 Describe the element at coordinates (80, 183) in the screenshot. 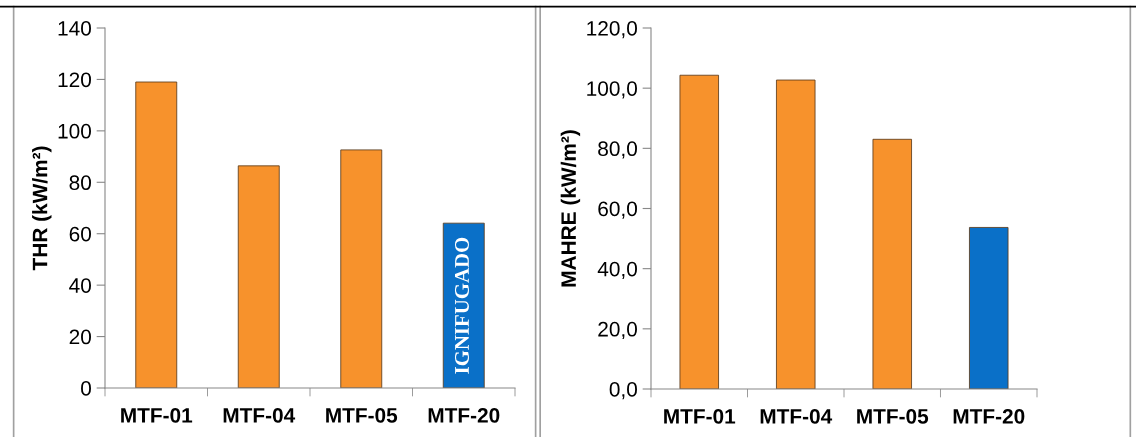

I see `y-tick-label: 80` at that location.